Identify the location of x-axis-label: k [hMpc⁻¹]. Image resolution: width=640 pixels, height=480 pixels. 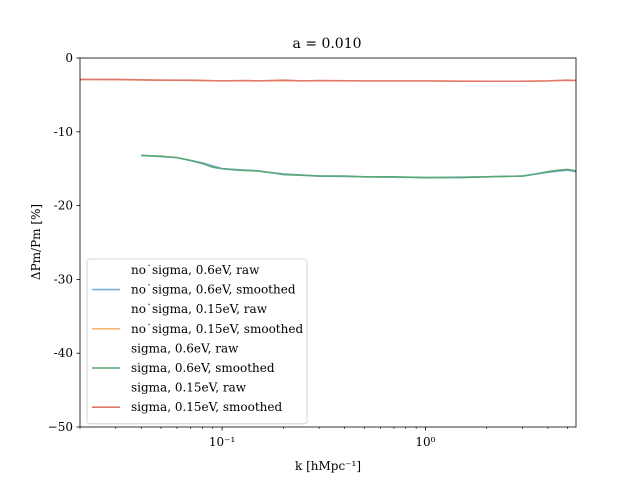
(328, 466).